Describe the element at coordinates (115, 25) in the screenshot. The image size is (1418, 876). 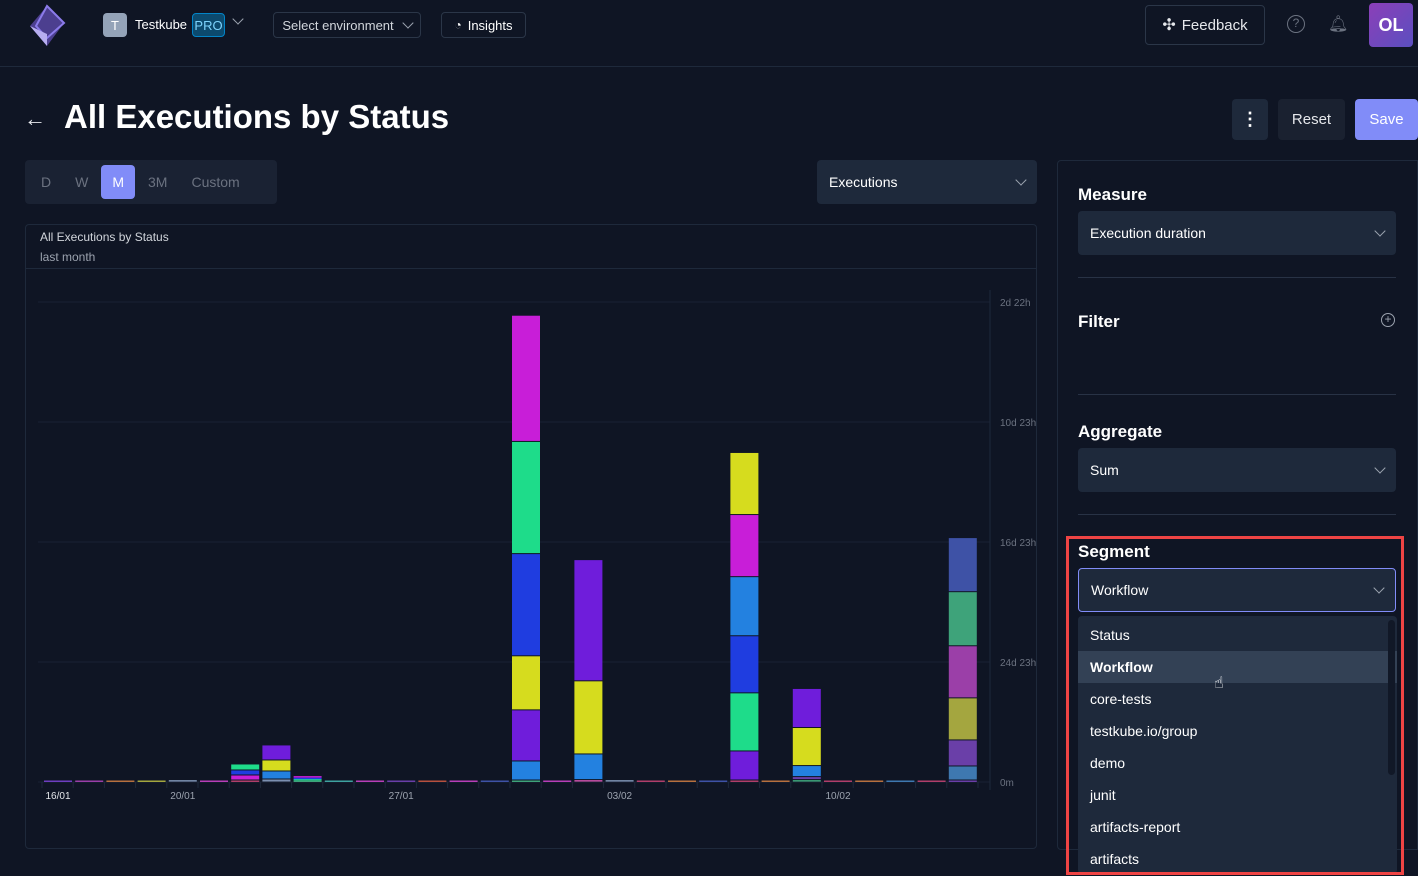
I see `org-avatar: T` at that location.